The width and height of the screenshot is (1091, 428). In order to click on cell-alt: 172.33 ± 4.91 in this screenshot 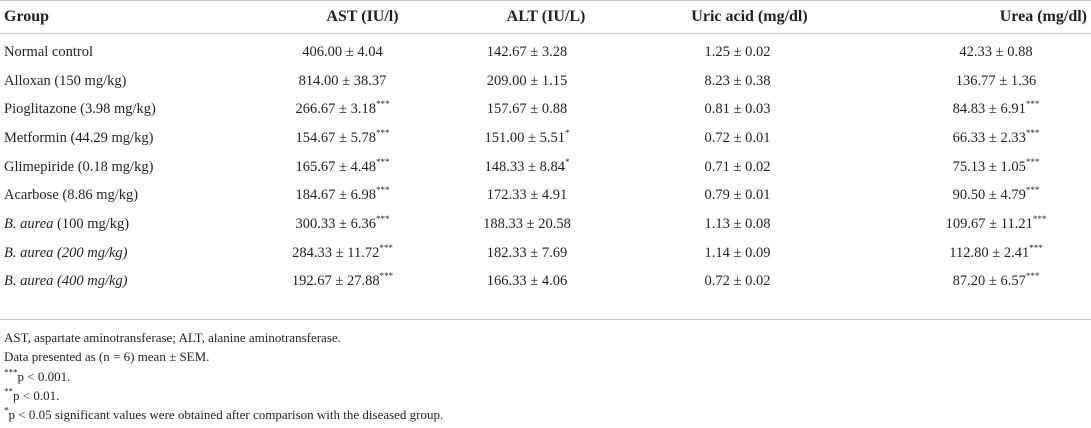, I will do `click(520, 195)`.